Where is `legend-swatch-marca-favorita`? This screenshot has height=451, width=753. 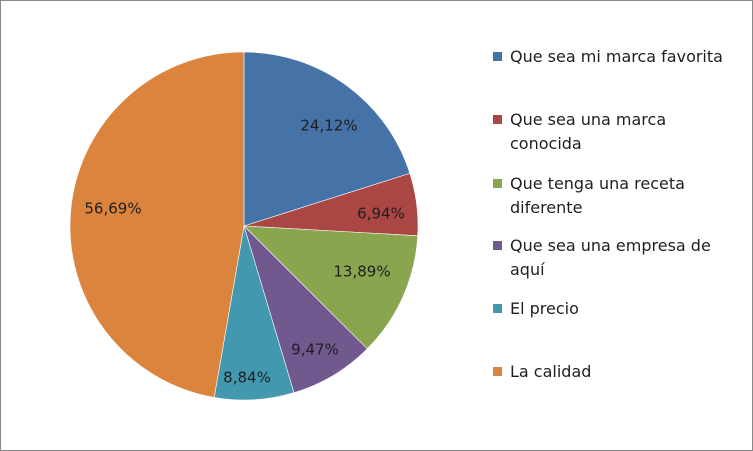
legend-swatch-marca-favorita is located at coordinates (497, 56).